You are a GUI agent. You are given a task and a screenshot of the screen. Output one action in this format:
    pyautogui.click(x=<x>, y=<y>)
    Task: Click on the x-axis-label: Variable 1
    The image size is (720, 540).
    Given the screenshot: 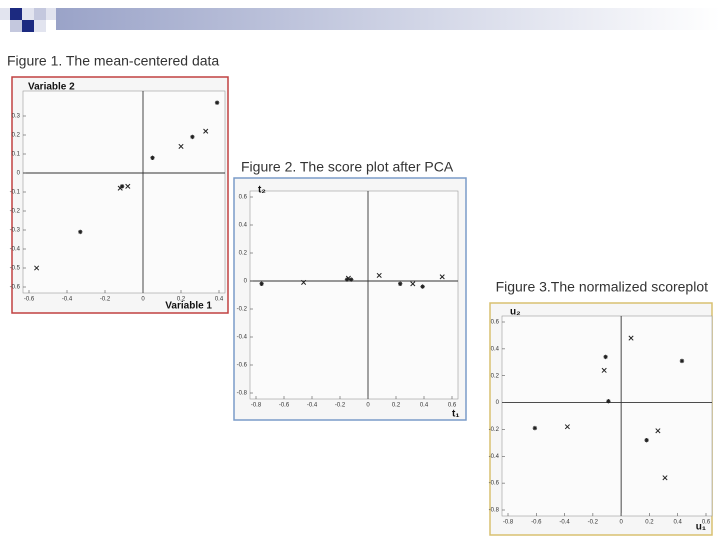 What is the action you would take?
    pyautogui.click(x=188, y=306)
    